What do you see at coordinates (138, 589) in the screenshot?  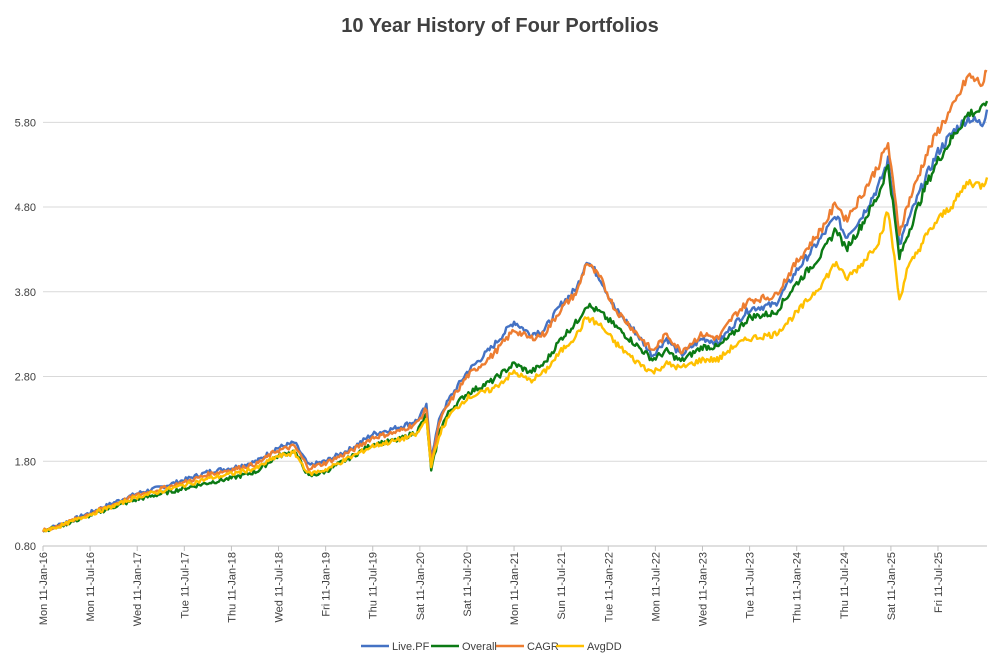 I see `x-tick-label: Wed 11-Jan-17` at bounding box center [138, 589].